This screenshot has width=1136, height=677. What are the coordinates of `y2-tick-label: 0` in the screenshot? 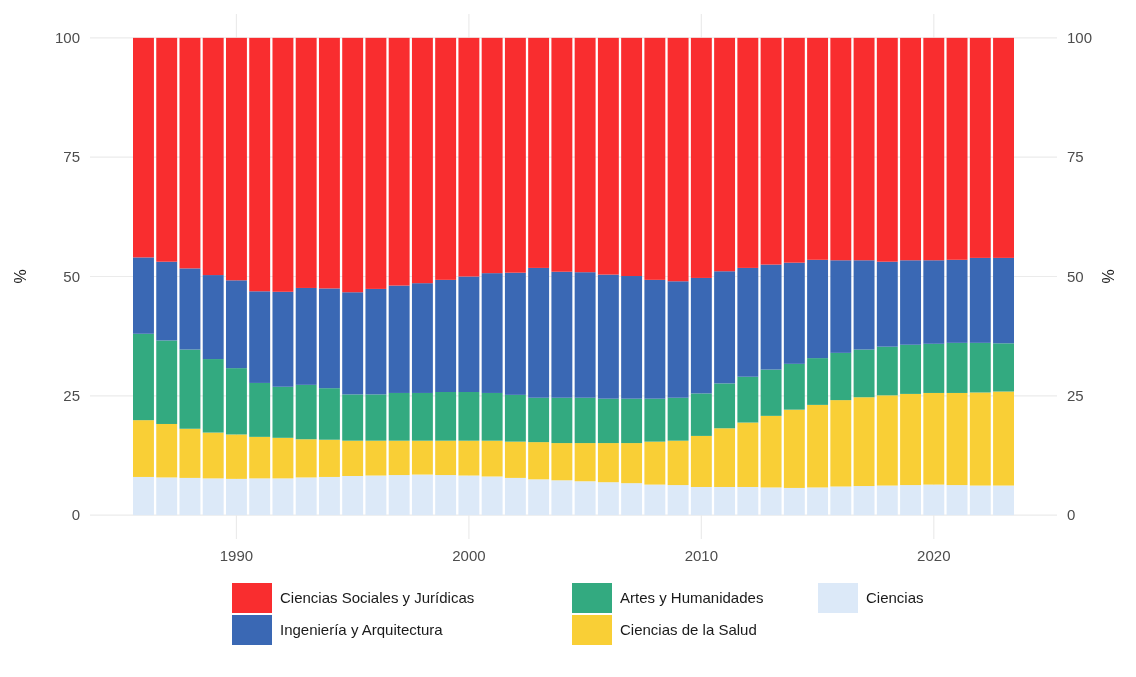 It's located at (1071, 515).